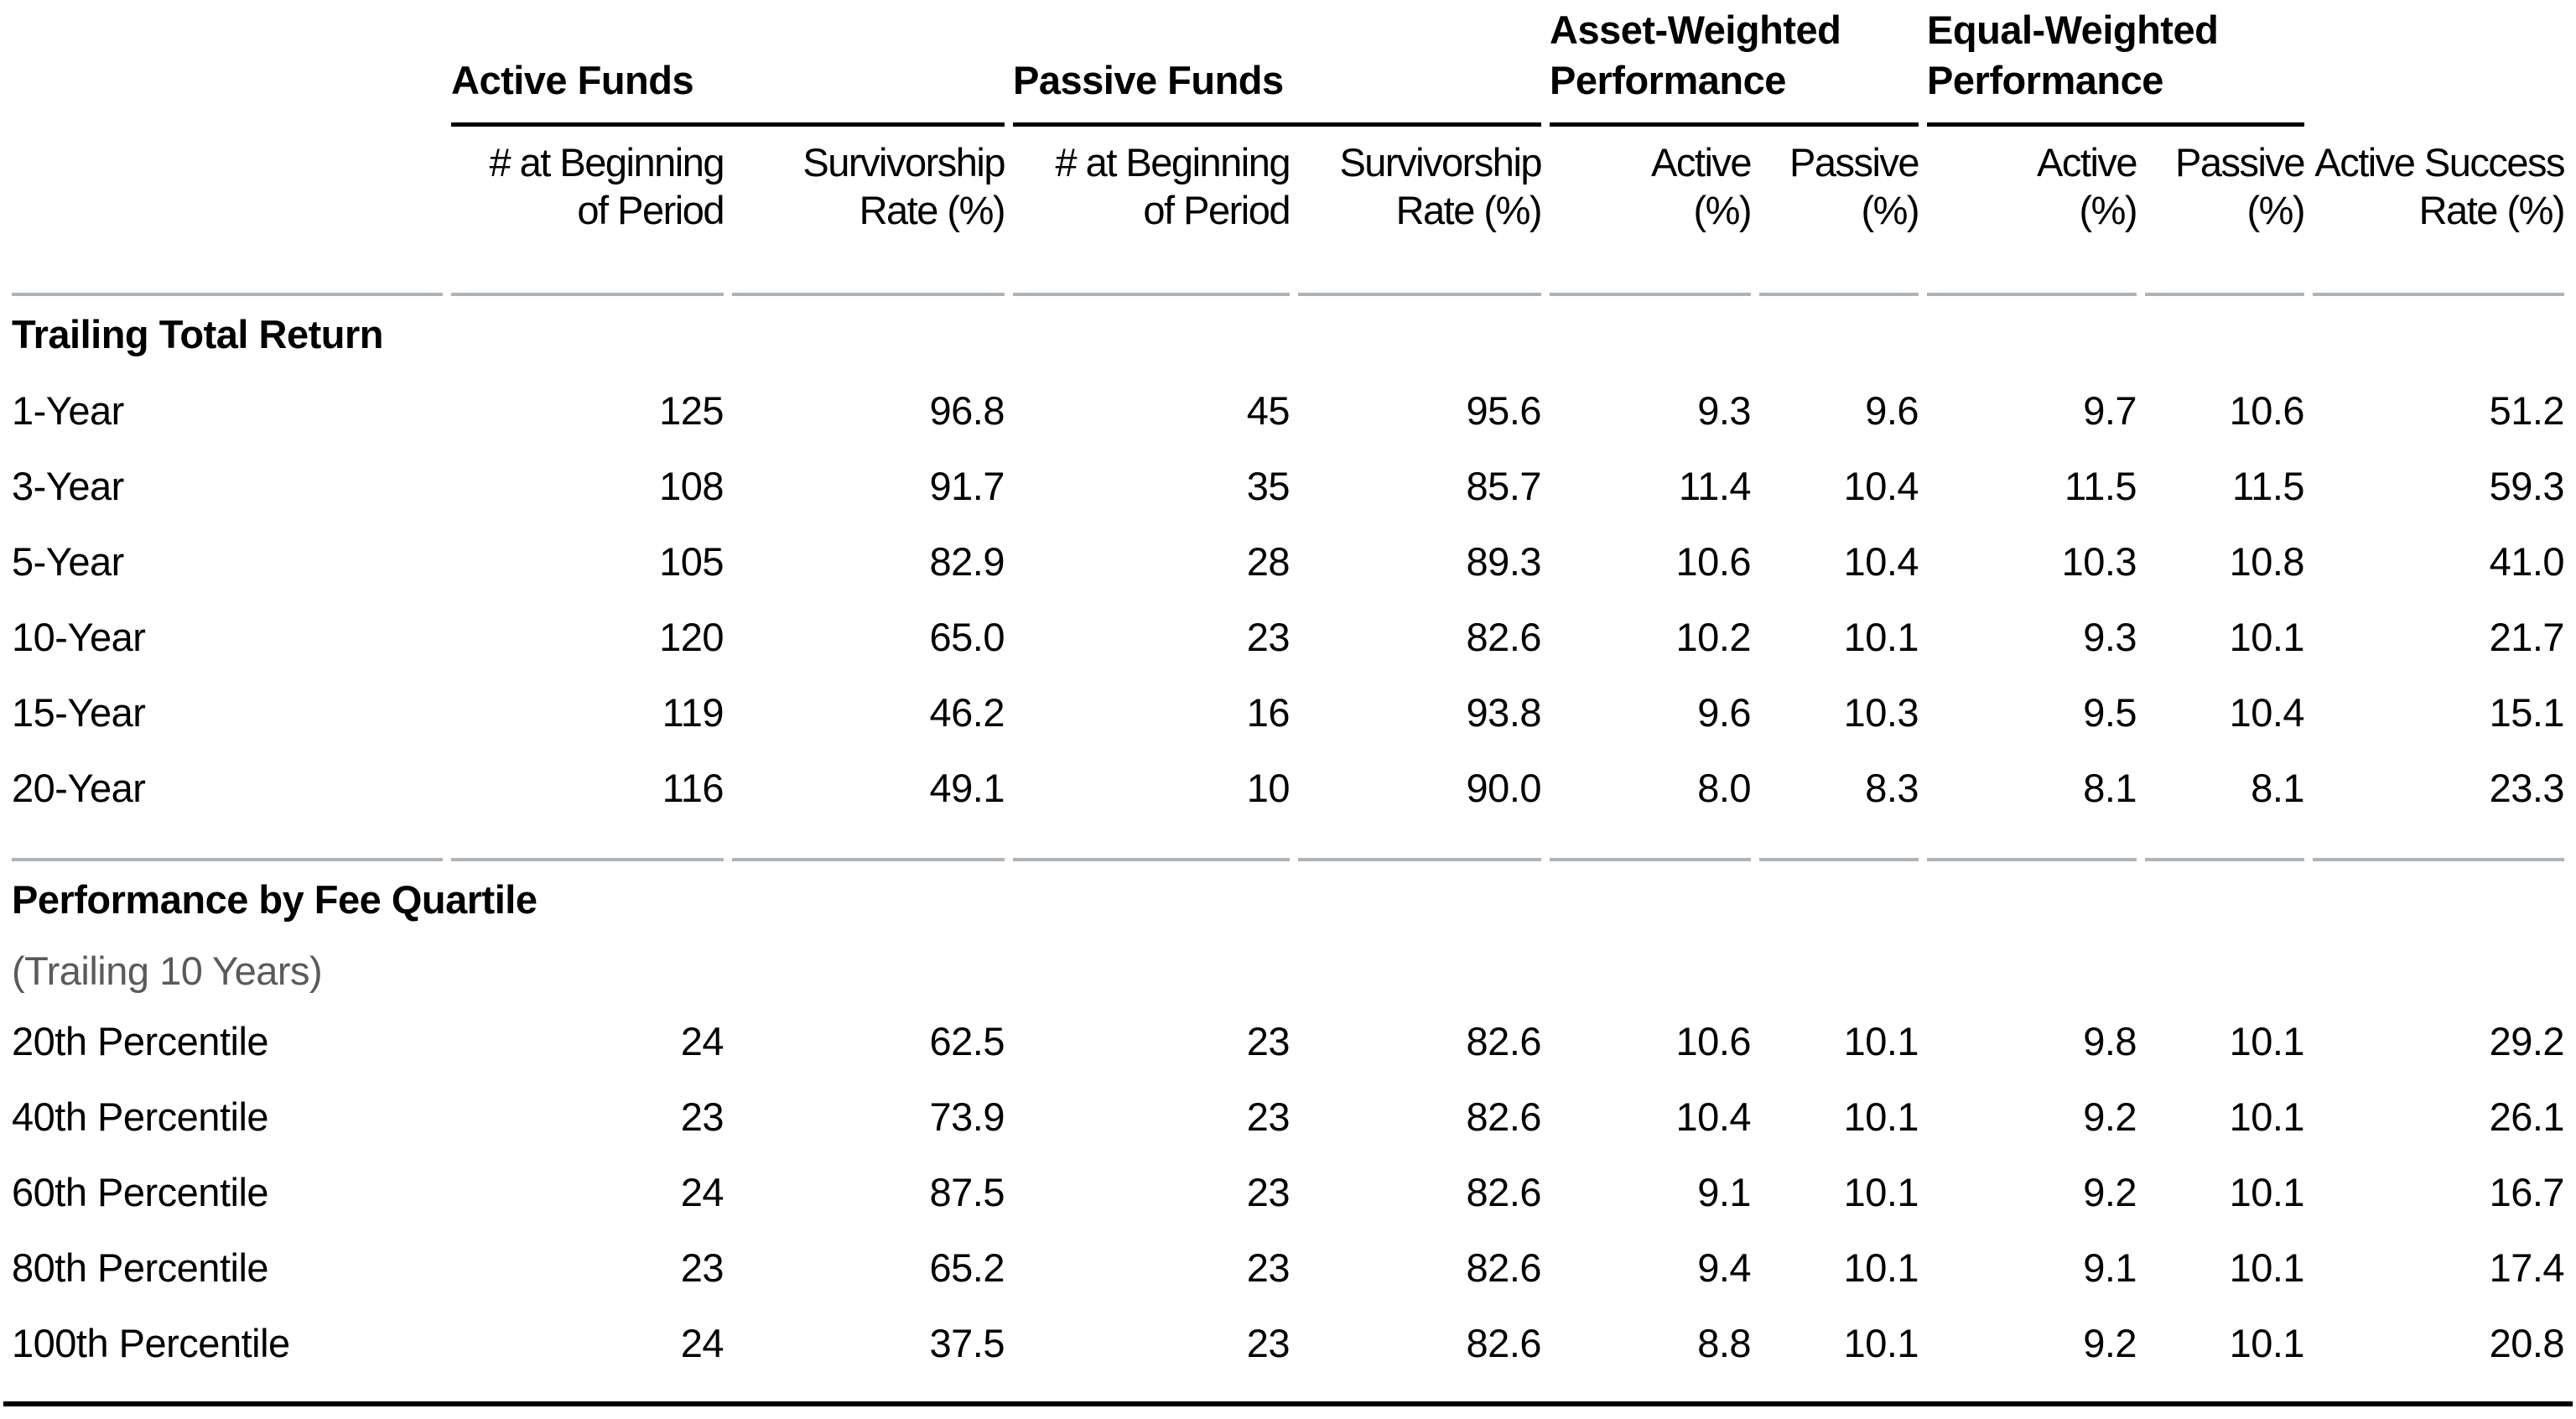  I want to click on cell-value: 17.4, so click(2527, 1267).